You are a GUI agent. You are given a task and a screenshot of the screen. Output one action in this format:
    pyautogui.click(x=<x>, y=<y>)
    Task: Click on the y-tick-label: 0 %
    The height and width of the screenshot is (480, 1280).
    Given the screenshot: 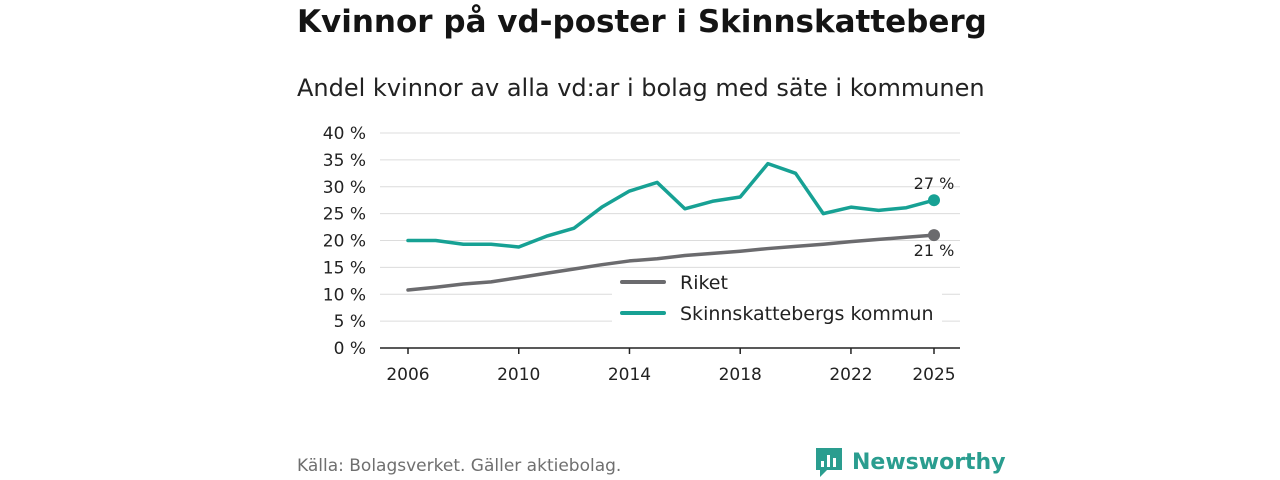 What is the action you would take?
    pyautogui.click(x=350, y=349)
    